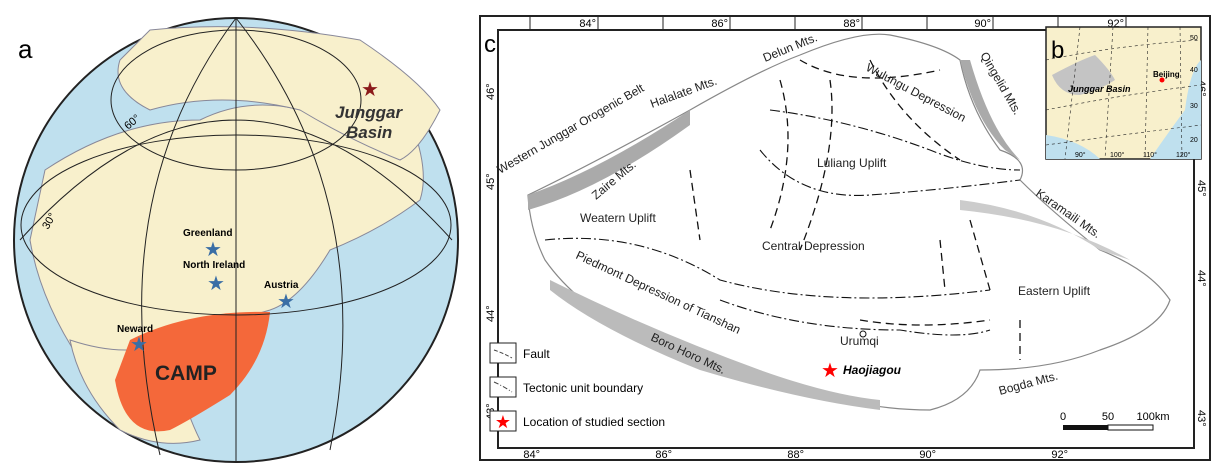 This screenshot has height=468, width=1229. I want to click on label-eastern-uplift: Eastern Uplift, so click(1054, 291).